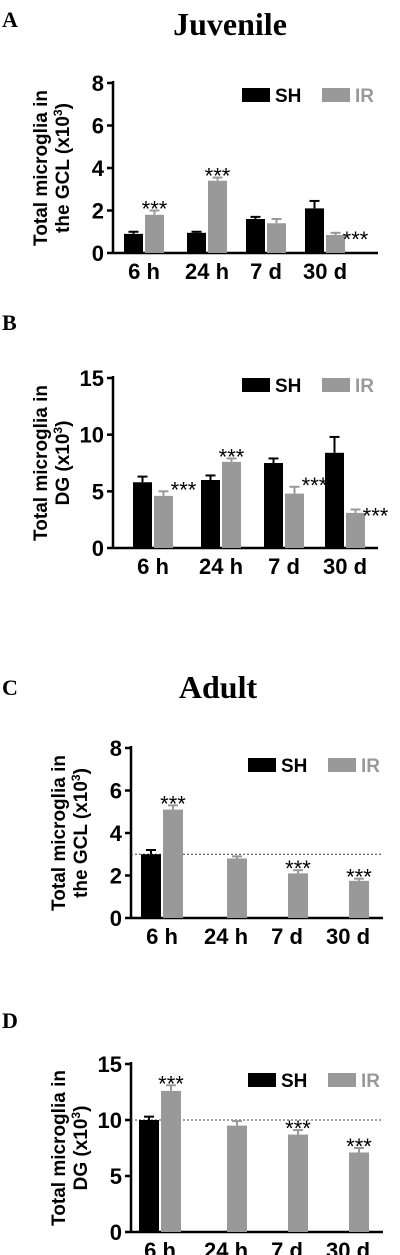  Describe the element at coordinates (62, 463) in the screenshot. I see `y-axis-title-line2: DG (x103)` at that location.